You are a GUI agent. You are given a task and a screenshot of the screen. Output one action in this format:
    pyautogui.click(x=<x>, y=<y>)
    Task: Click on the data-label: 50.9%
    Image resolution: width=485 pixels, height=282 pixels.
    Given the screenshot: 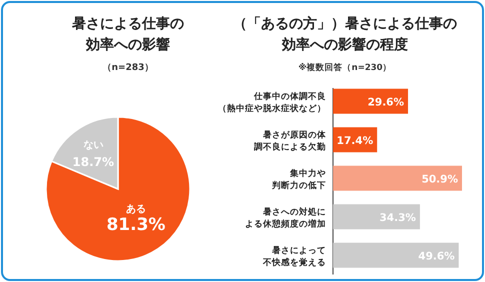 What is the action you would take?
    pyautogui.click(x=440, y=179)
    